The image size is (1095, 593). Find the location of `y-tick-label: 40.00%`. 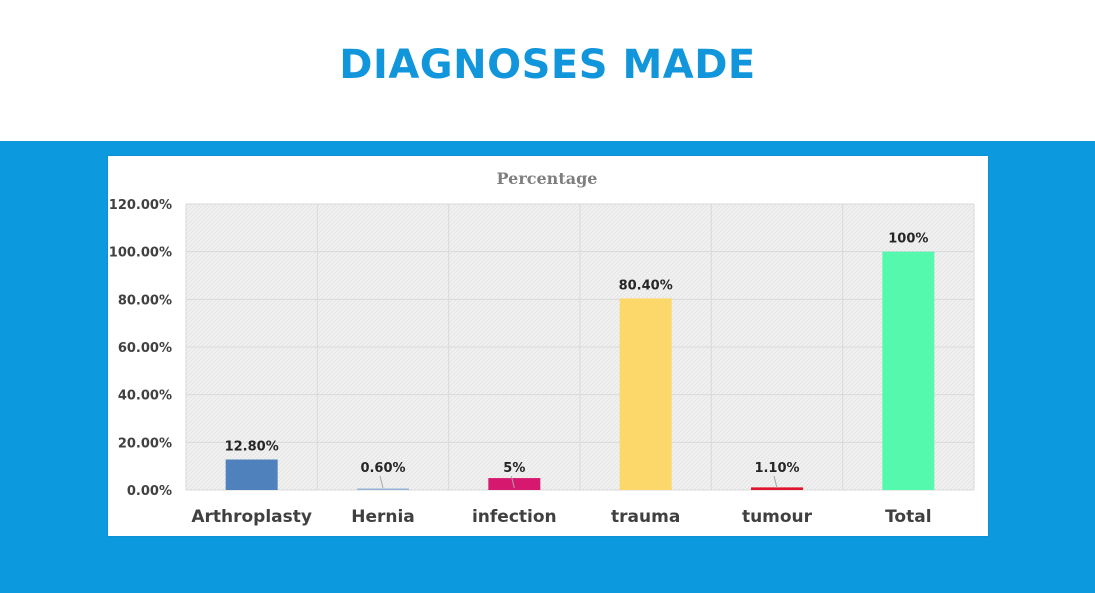

y-tick-label: 40.00% is located at coordinates (145, 396).